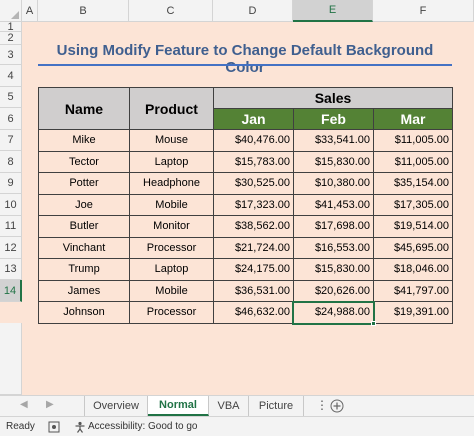  Describe the element at coordinates (84, 204) in the screenshot. I see `cell-name: Joe` at that location.